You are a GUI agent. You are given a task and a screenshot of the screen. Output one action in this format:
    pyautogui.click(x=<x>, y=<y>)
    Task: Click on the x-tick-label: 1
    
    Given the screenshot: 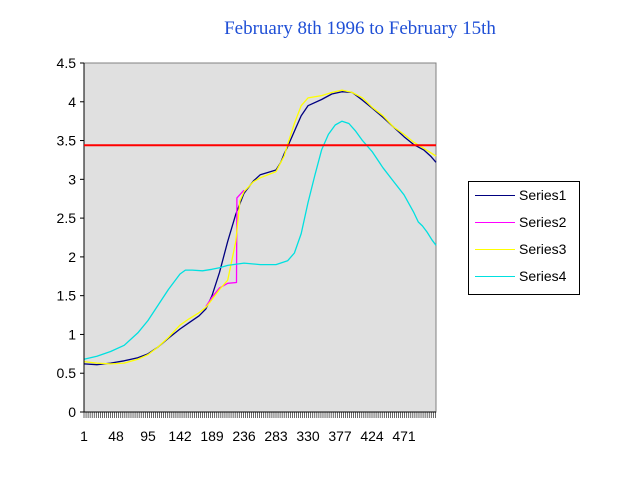 What is the action you would take?
    pyautogui.click(x=84, y=436)
    